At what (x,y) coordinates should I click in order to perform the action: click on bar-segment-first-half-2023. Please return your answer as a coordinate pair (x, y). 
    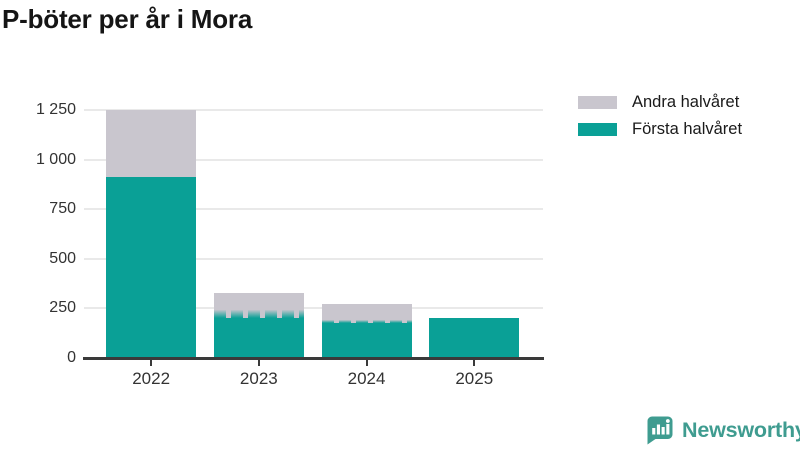
    Looking at the image, I should click on (258, 338).